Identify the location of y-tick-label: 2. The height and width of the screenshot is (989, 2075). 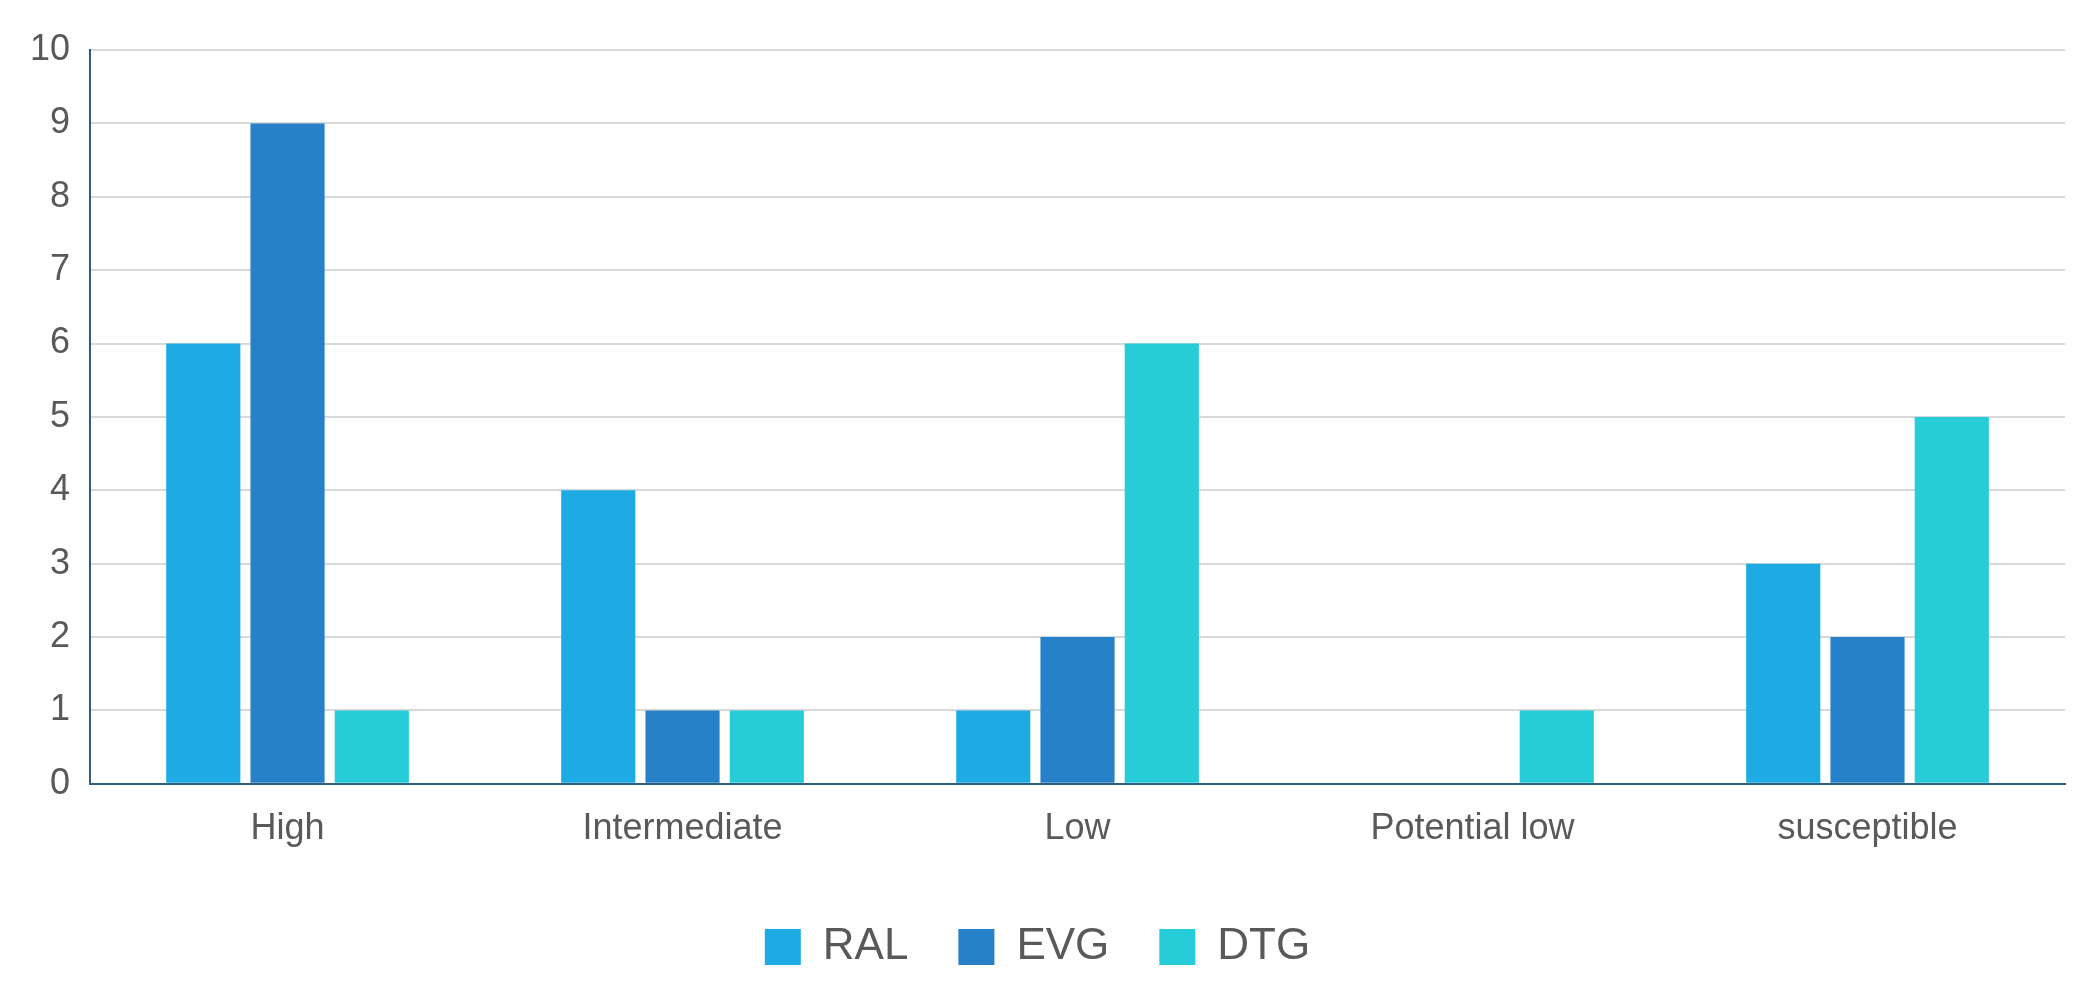
(60, 634).